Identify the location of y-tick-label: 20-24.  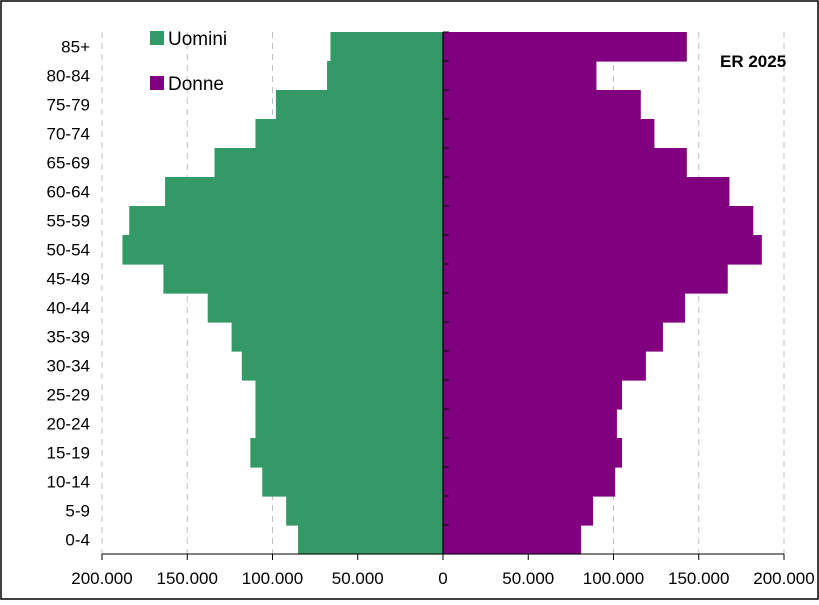
(68, 424).